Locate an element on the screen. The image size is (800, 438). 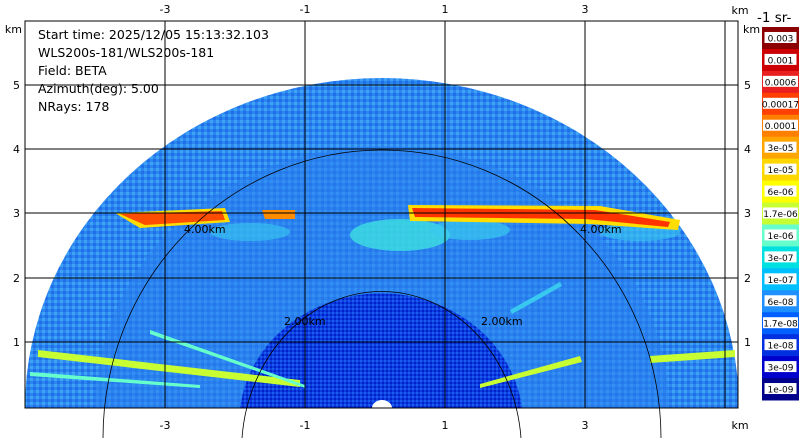
colorbar-label: 1.7e-06 is located at coordinates (780, 215).